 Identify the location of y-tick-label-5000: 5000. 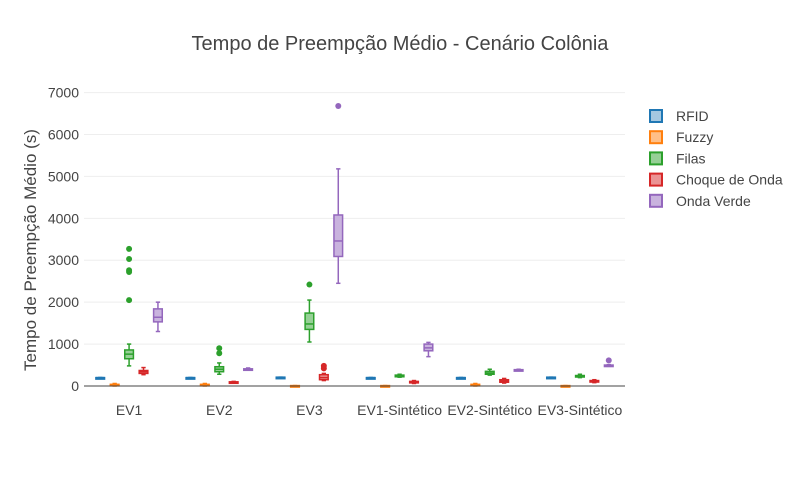
(63, 176).